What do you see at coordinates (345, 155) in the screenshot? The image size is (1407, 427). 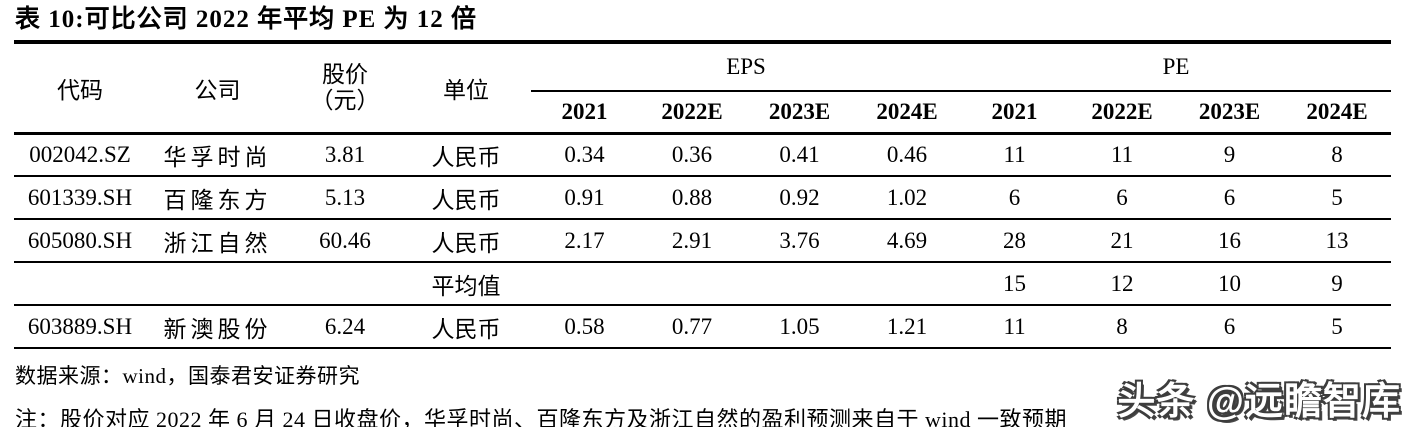 I see `cell-price: 3.81` at bounding box center [345, 155].